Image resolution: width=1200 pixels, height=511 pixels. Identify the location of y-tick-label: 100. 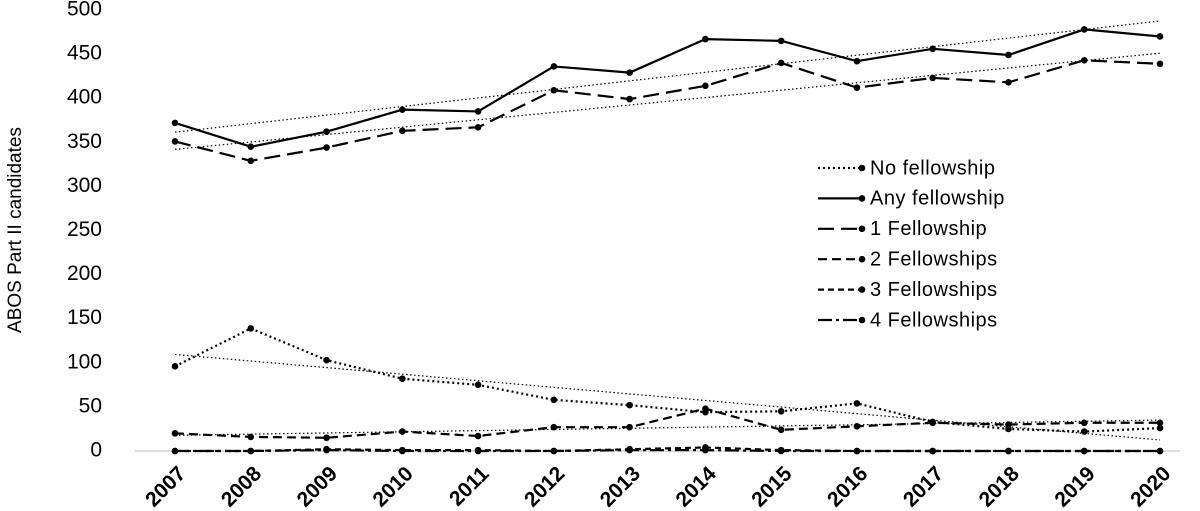
(84, 361).